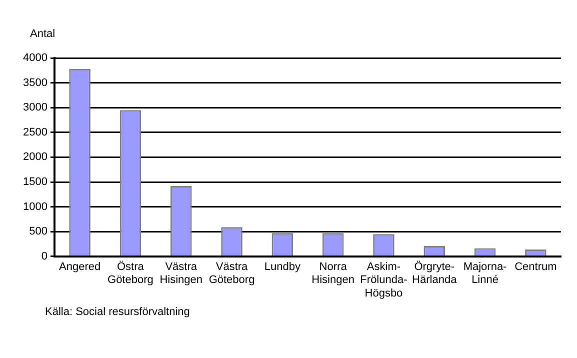  I want to click on y-tick-label: 3500, so click(35, 82).